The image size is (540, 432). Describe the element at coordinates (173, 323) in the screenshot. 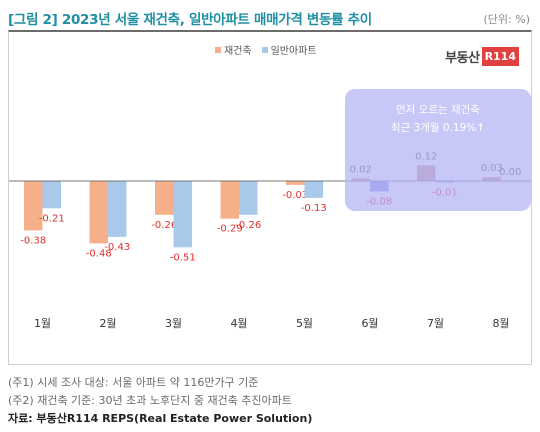

I see `x-tick-label-3: 3월` at that location.